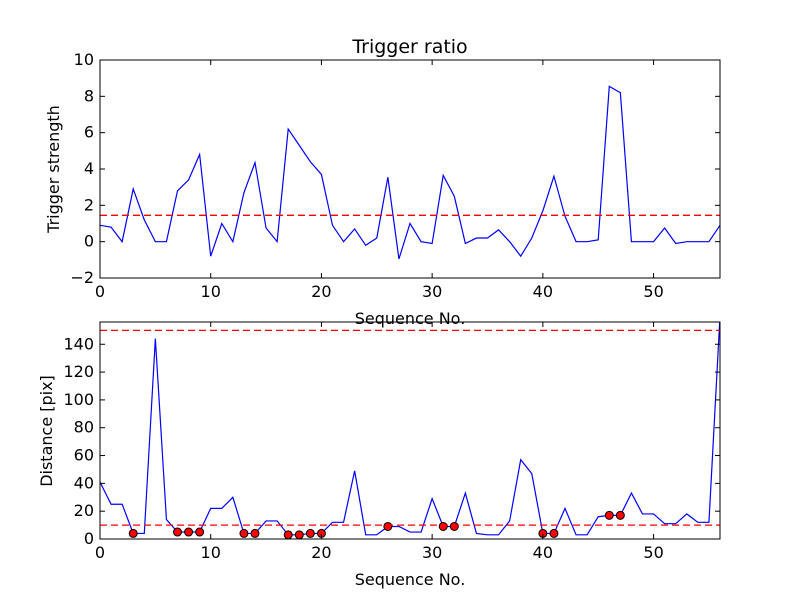 The height and width of the screenshot is (600, 800). What do you see at coordinates (89, 168) in the screenshot?
I see `y-tick-label: 4` at bounding box center [89, 168].